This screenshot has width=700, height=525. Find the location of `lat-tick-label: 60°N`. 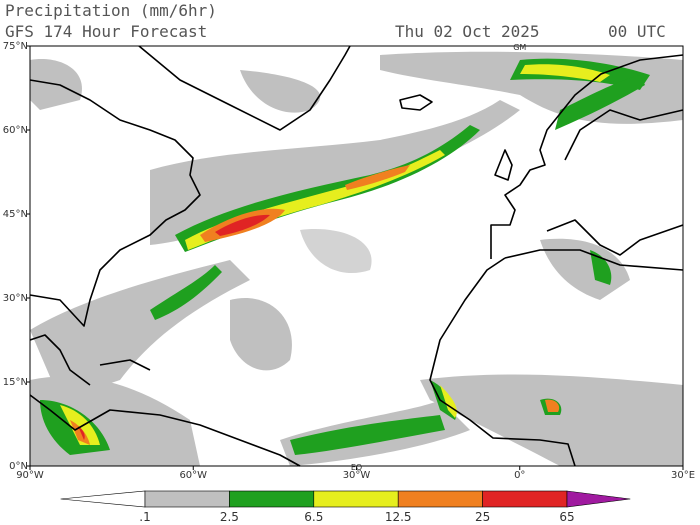

lat-tick-label: 60°N is located at coordinates (15, 130).